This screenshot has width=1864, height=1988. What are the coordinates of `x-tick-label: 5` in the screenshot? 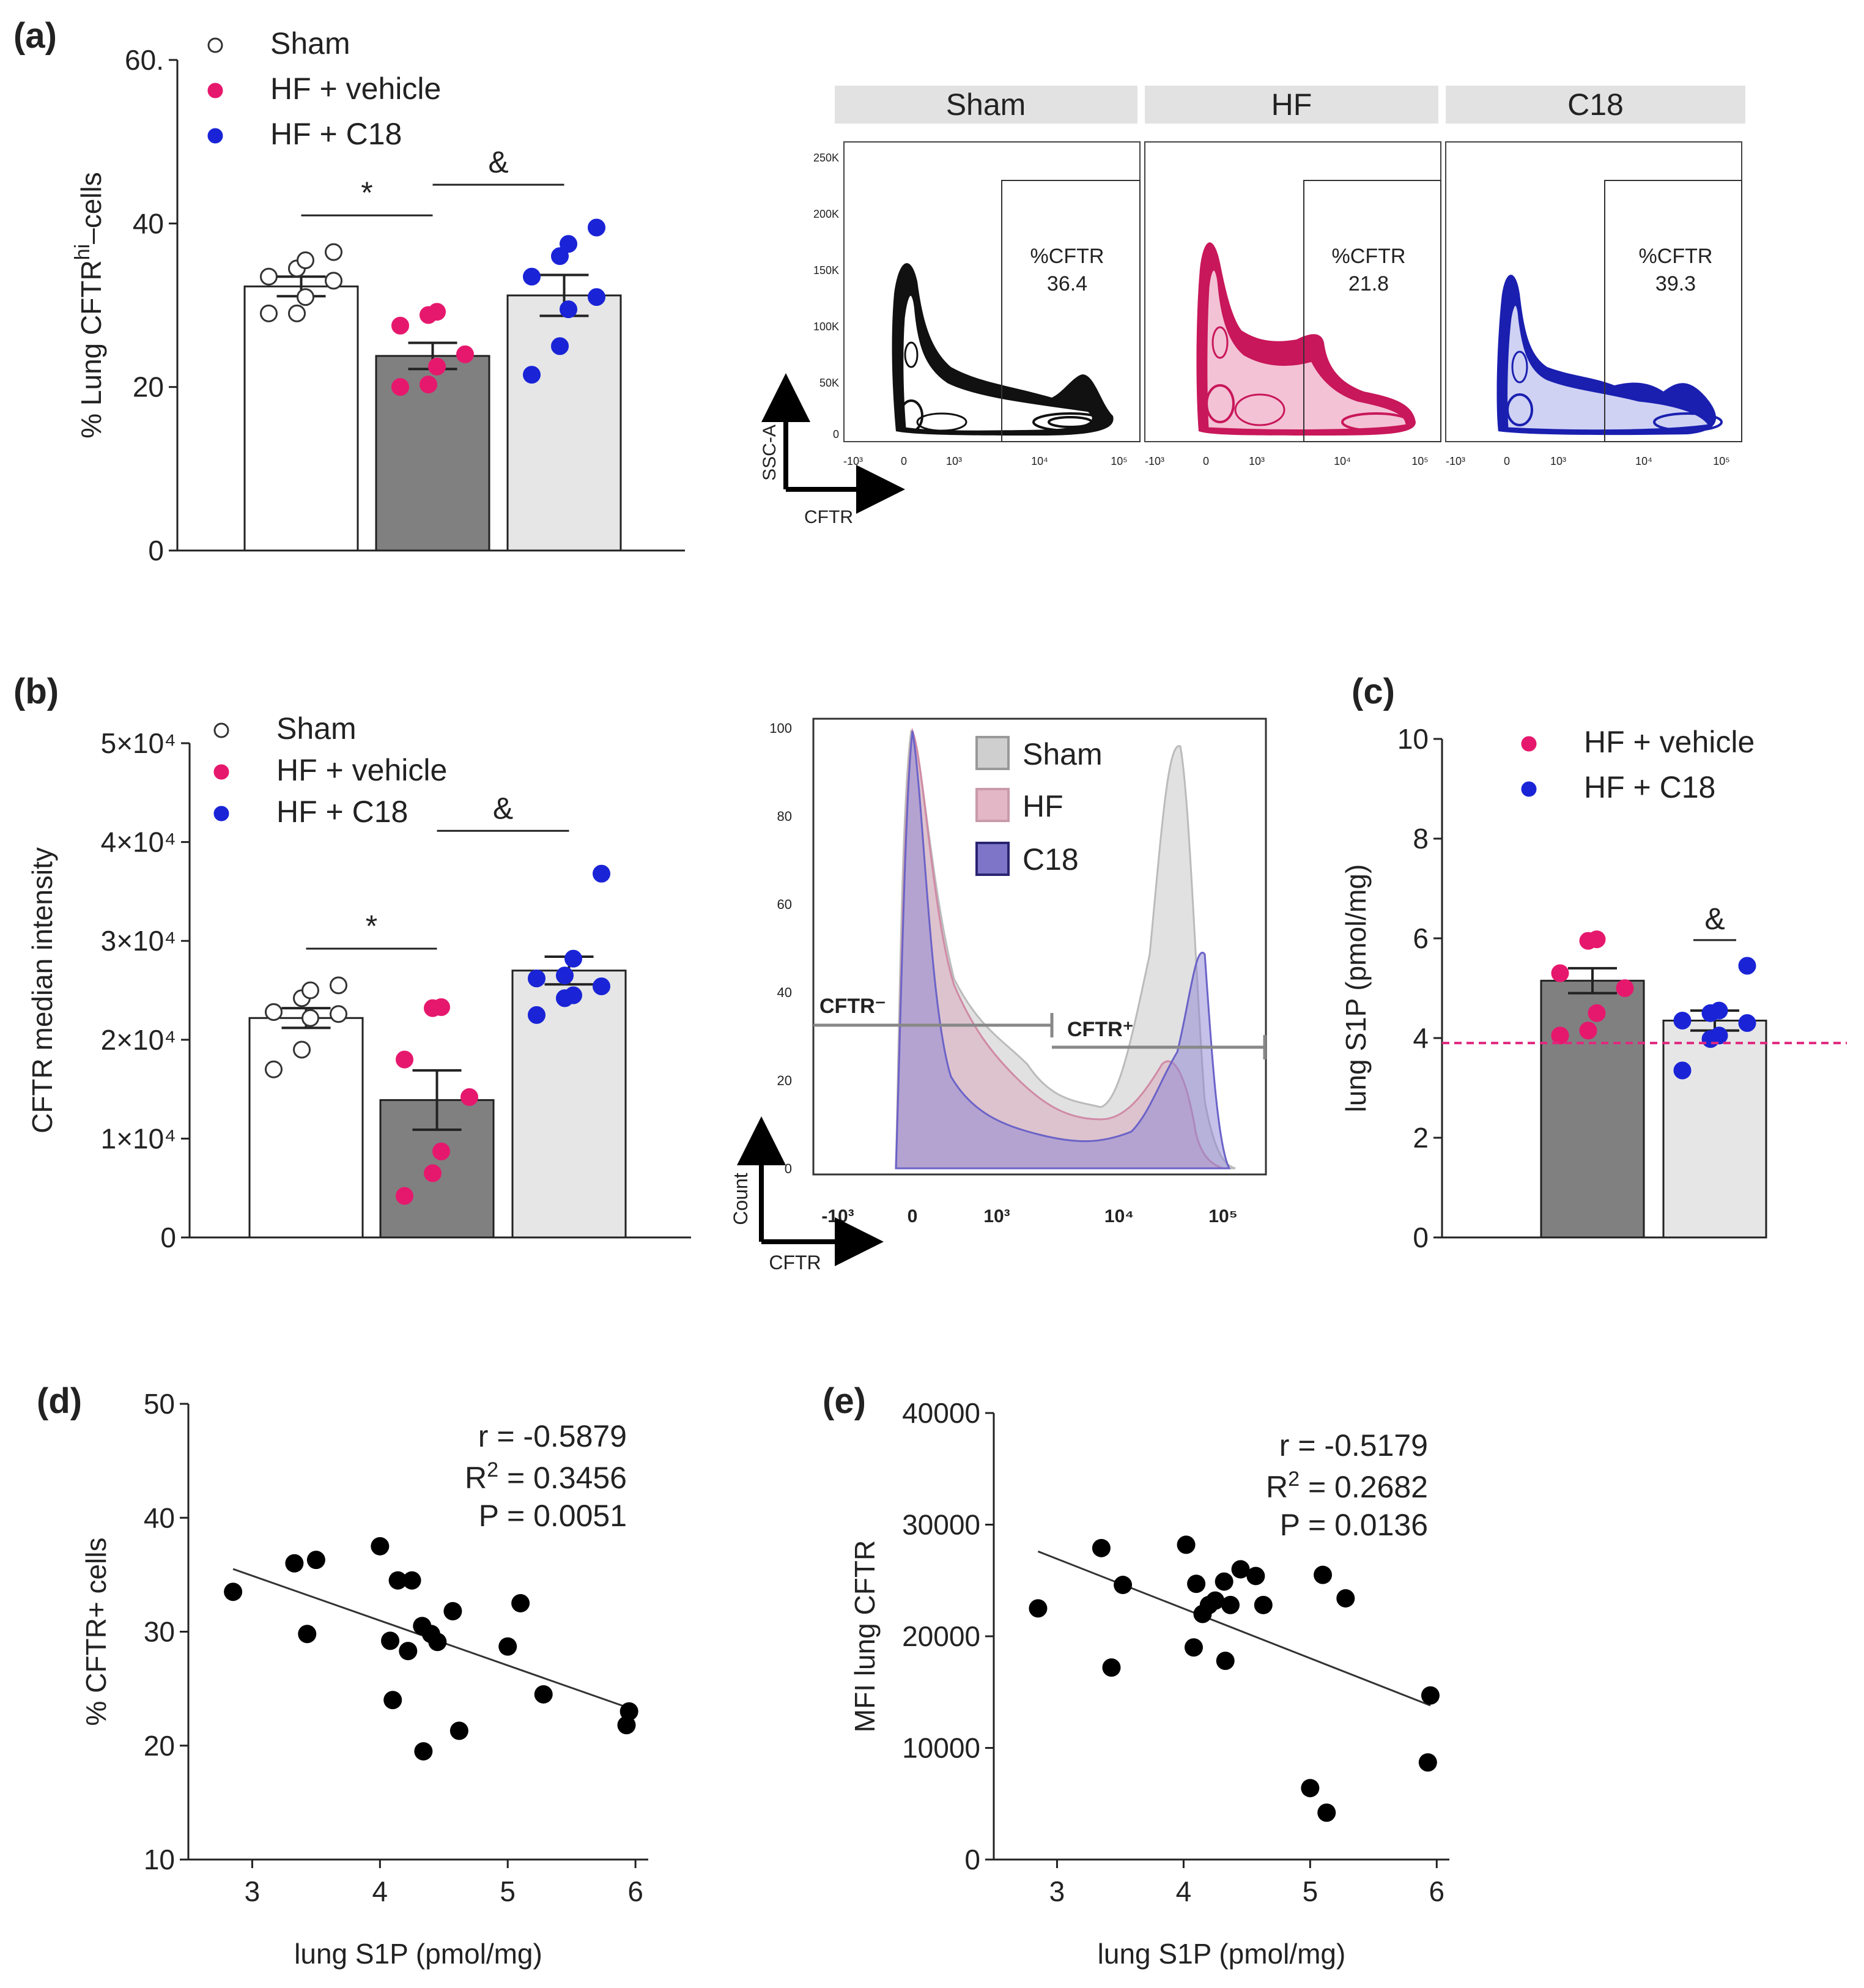 It's located at (508, 1891).